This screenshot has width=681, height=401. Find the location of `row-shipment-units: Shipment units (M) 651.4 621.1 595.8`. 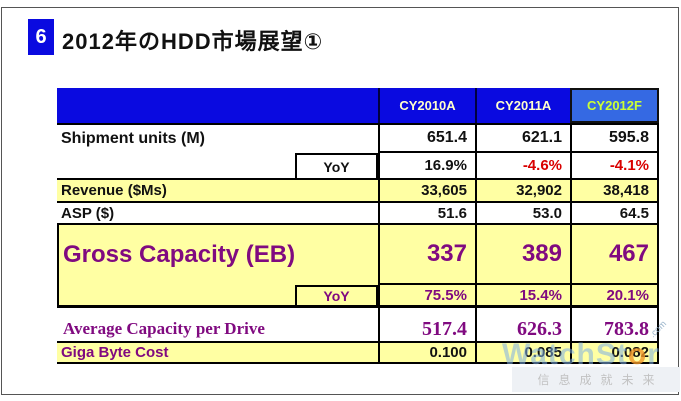

row-shipment-units: Shipment units (M) 651.4 621.1 595.8 is located at coordinates (358, 139).